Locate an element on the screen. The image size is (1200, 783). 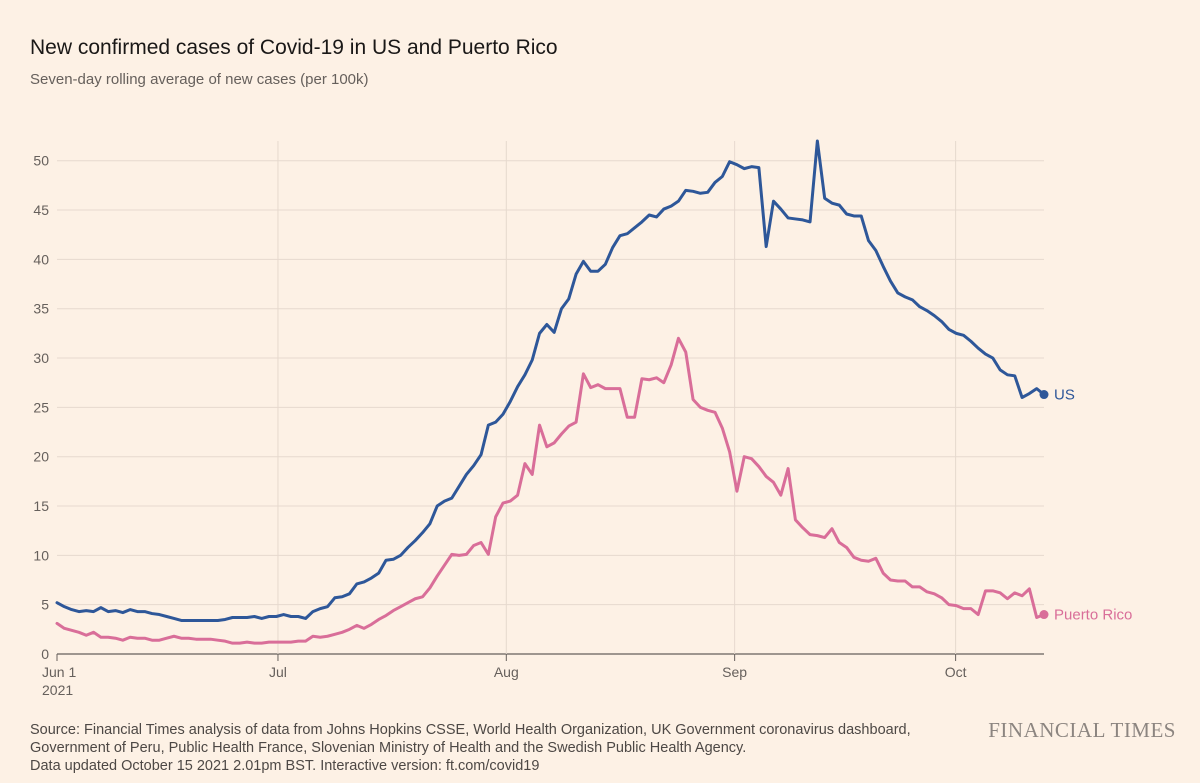
y-tick-label: 5 is located at coordinates (45, 605).